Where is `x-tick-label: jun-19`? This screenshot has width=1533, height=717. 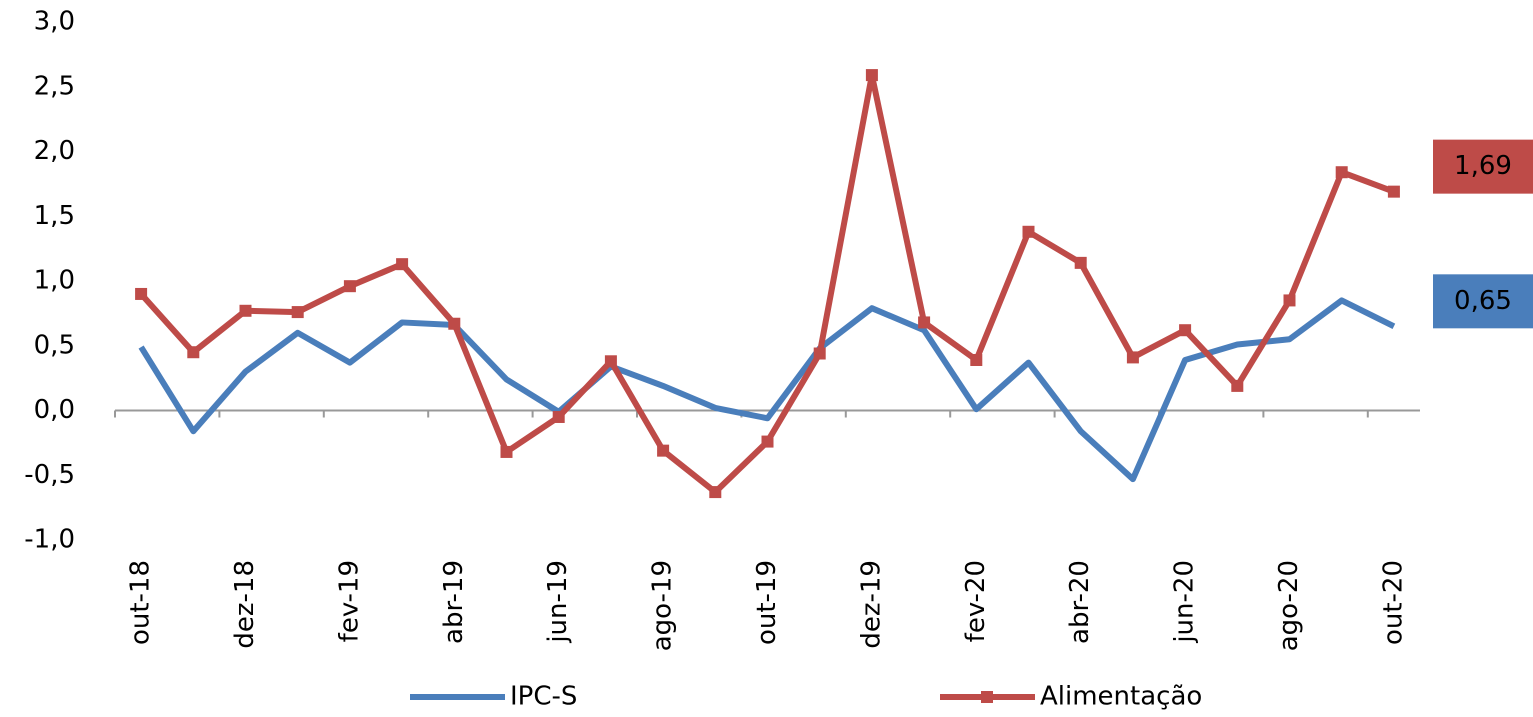
x-tick-label: jun-19 is located at coordinates (558, 602).